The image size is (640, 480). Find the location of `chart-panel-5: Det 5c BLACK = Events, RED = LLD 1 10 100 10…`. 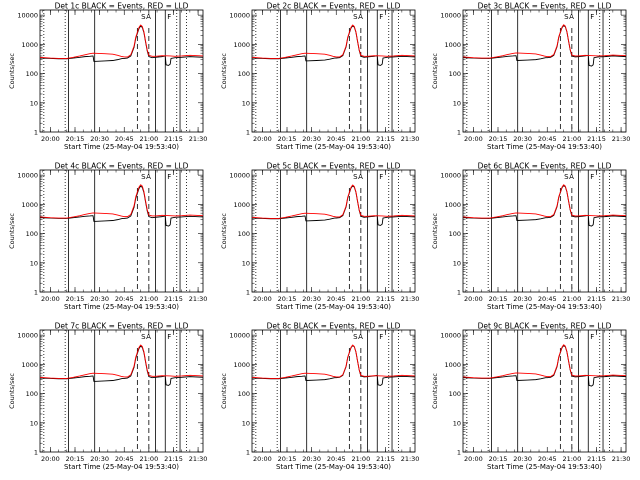

chart-panel-5: Det 5c BLACK = Events, RED = LLD 1 10 100 10… is located at coordinates (319, 237).